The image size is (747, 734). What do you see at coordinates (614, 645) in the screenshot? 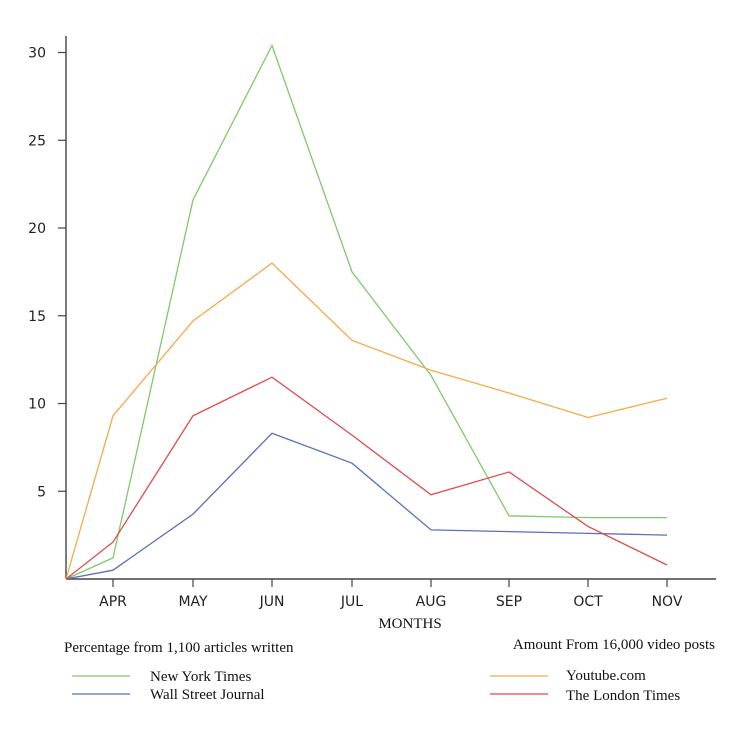
I see `right-caption: Amount From 16,000 video posts` at bounding box center [614, 645].